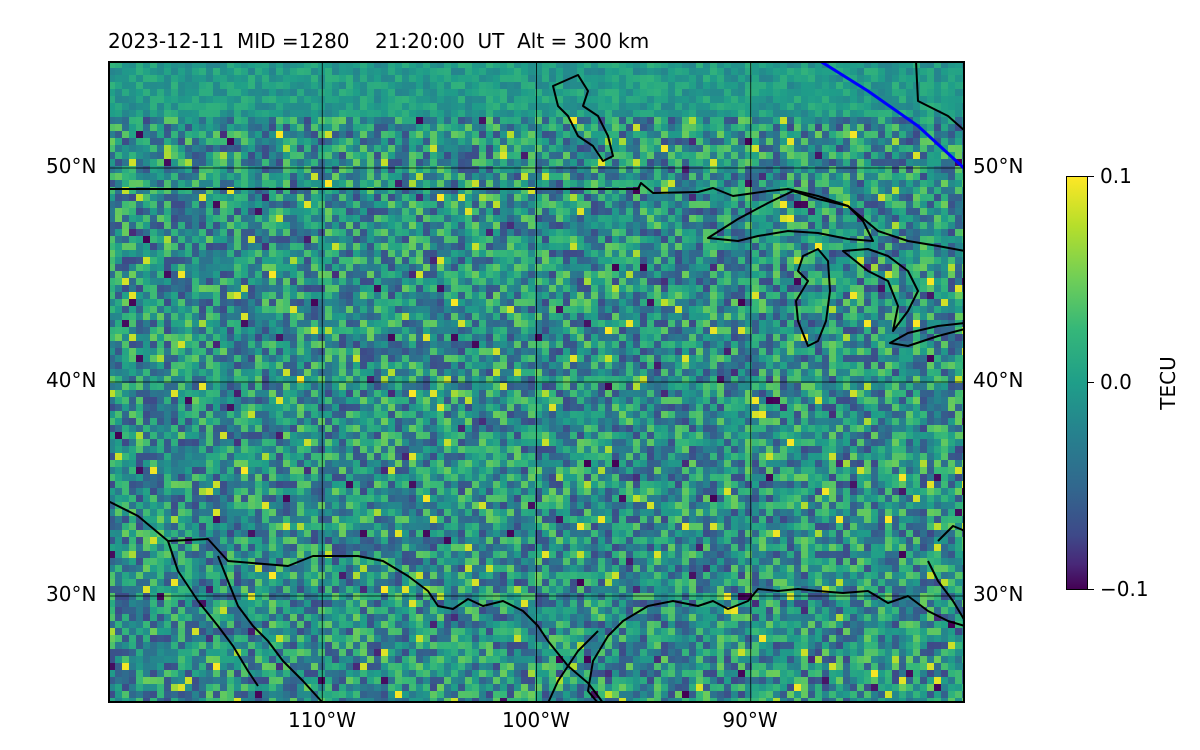 The image size is (1200, 750). Describe the element at coordinates (880, 290) in the screenshot. I see `lake-huron` at that location.